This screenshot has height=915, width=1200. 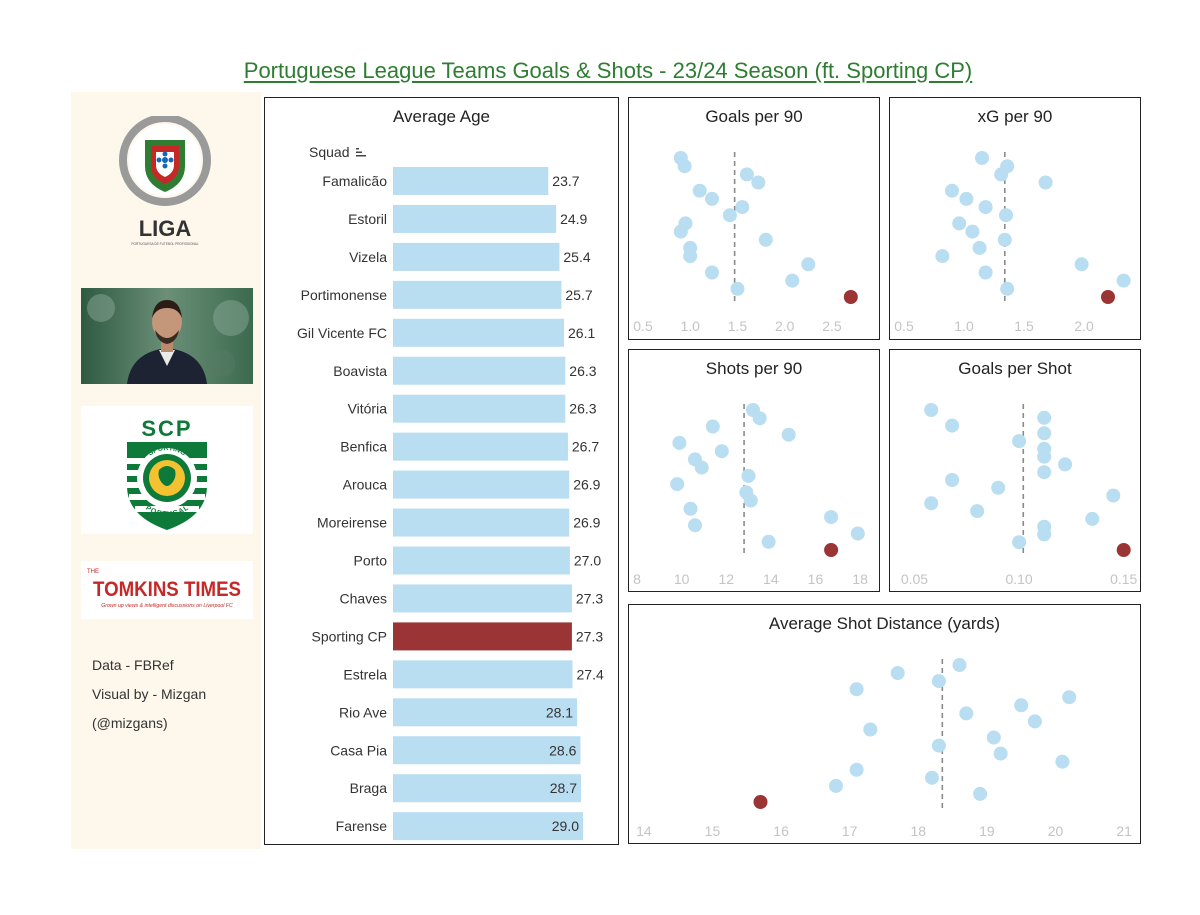 I want to click on squad-header: Squad, so click(x=338, y=152).